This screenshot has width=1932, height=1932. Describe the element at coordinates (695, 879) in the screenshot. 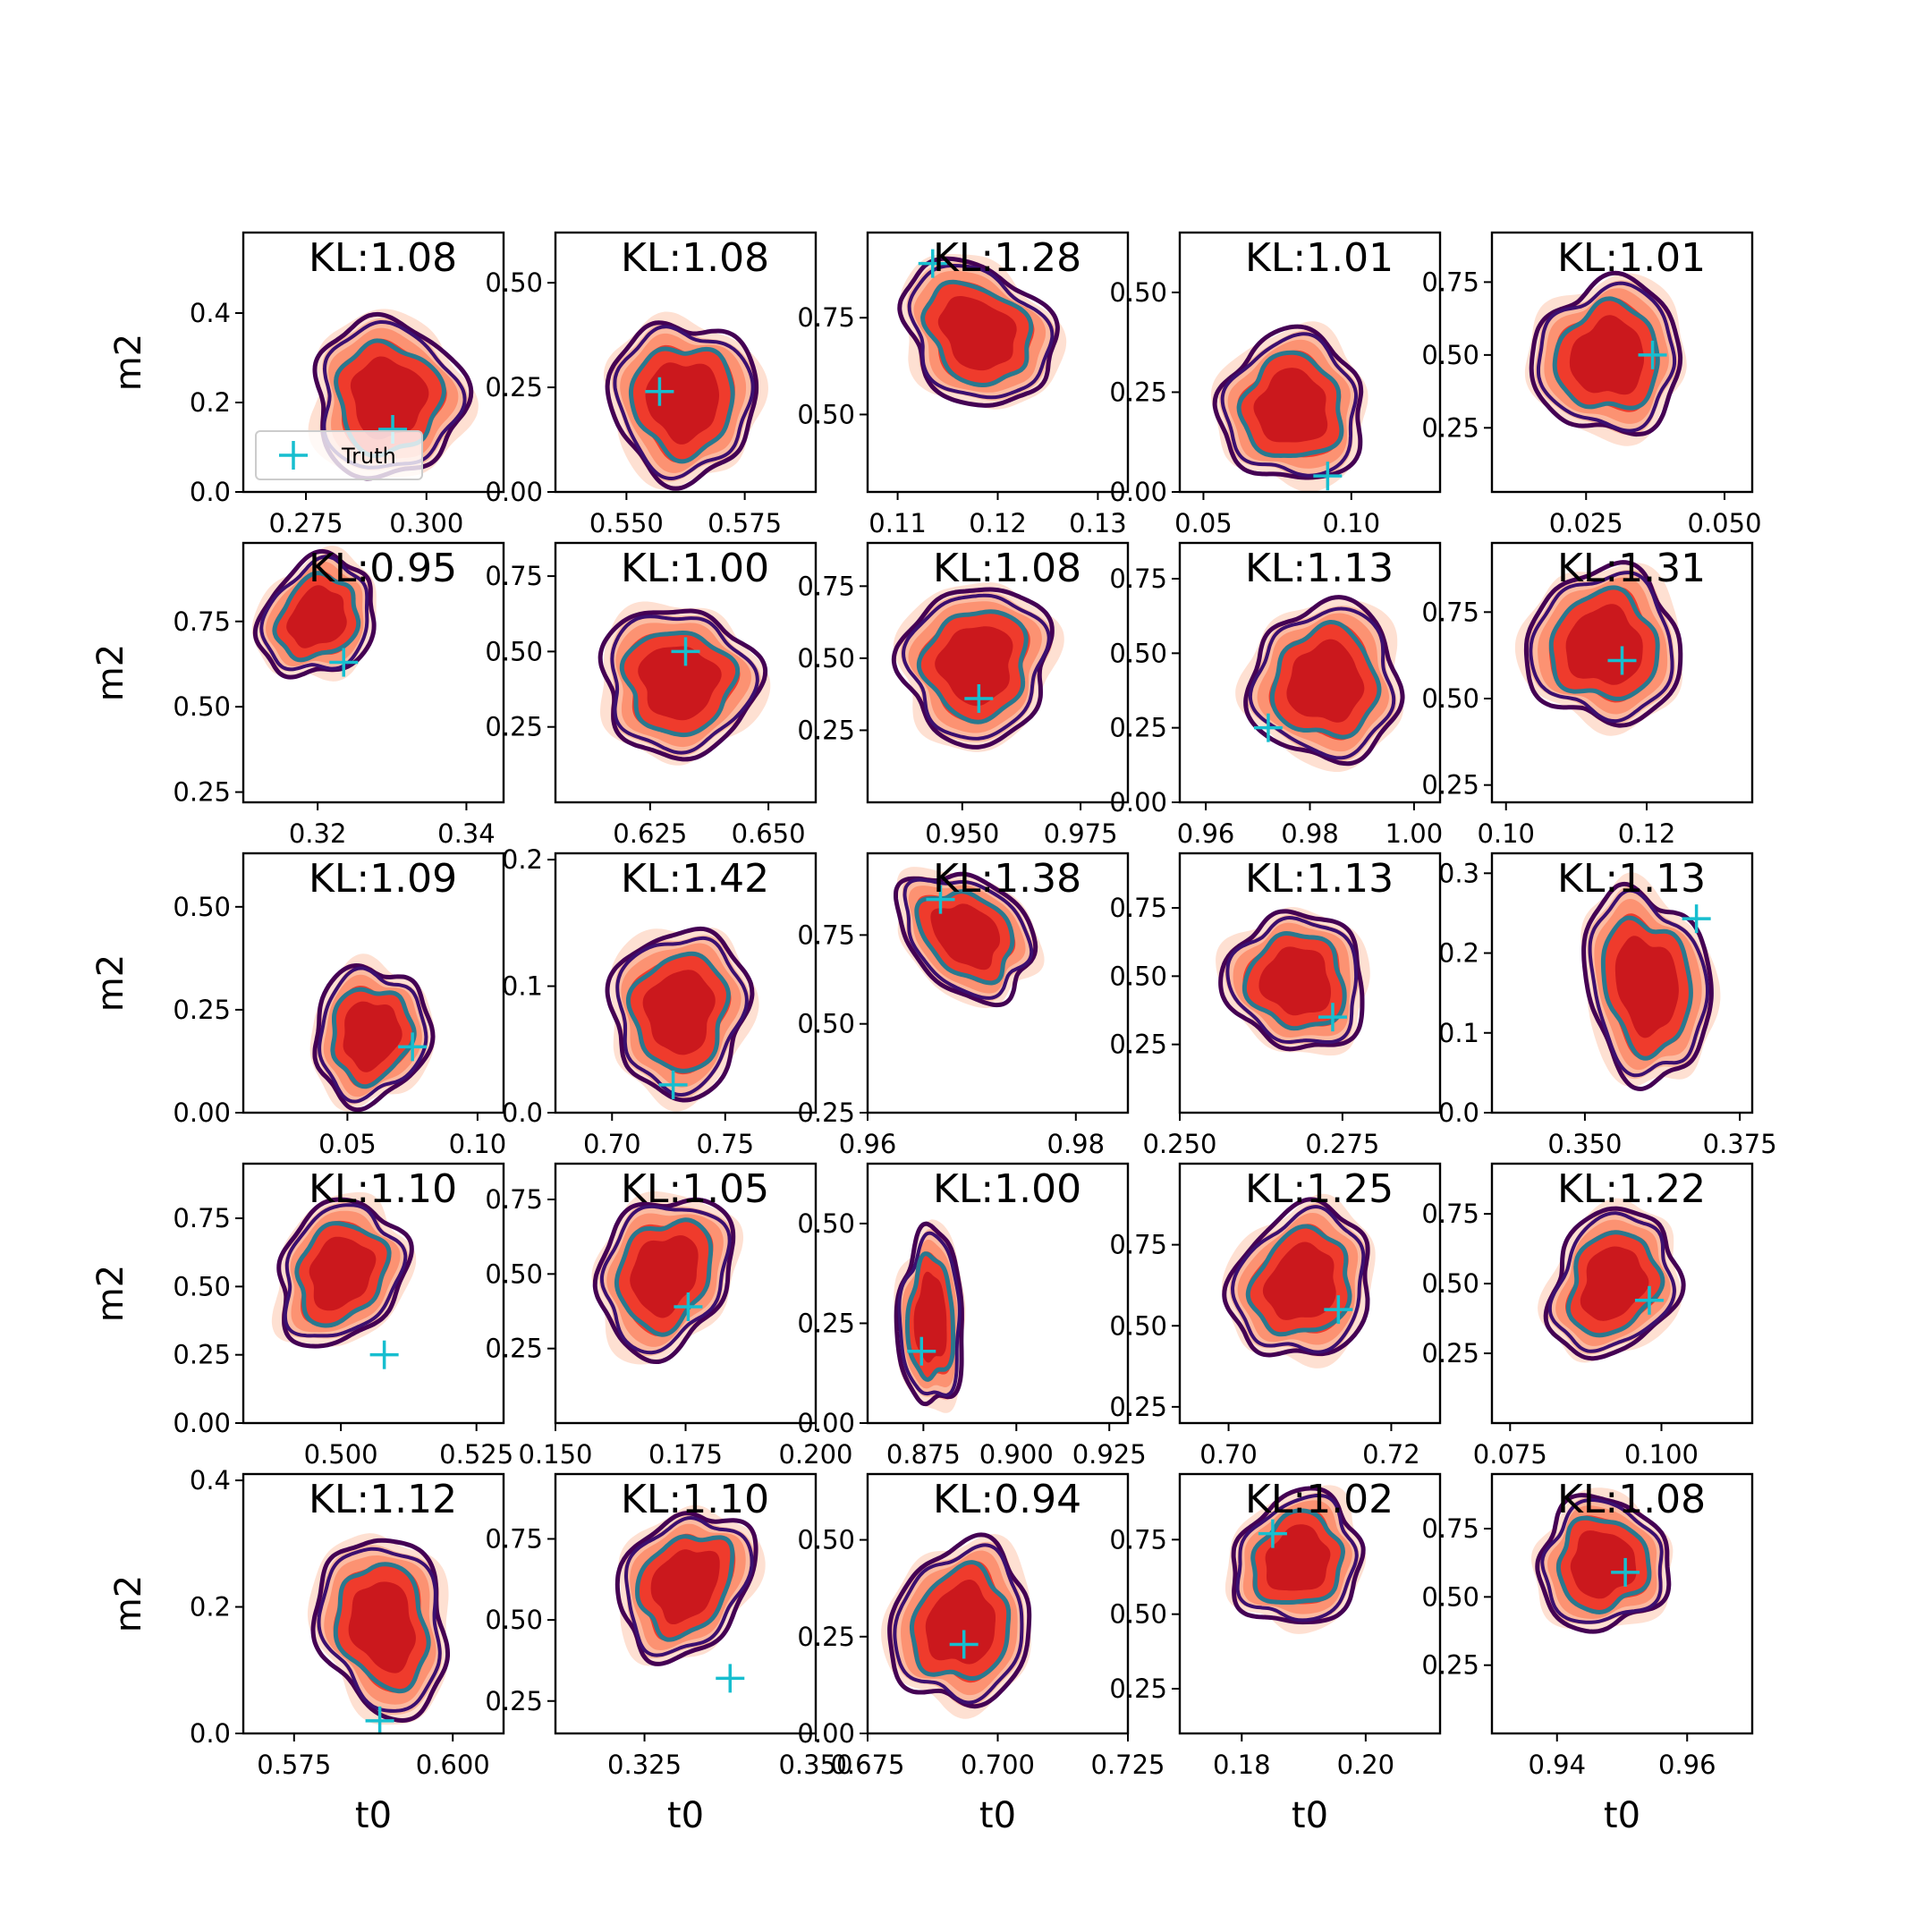

I see `kl-annotation: KL:1.42` at that location.